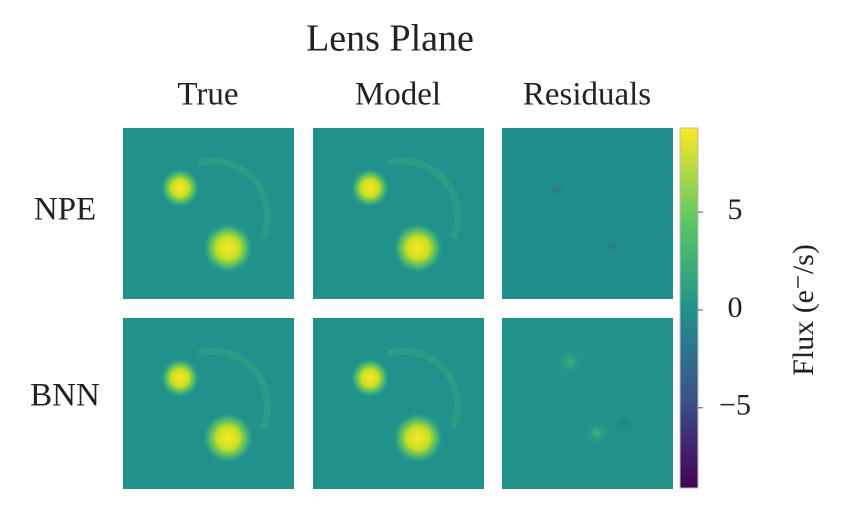 The height and width of the screenshot is (511, 842). Describe the element at coordinates (735, 209) in the screenshot. I see `colorbar-tick-label: 5` at that location.